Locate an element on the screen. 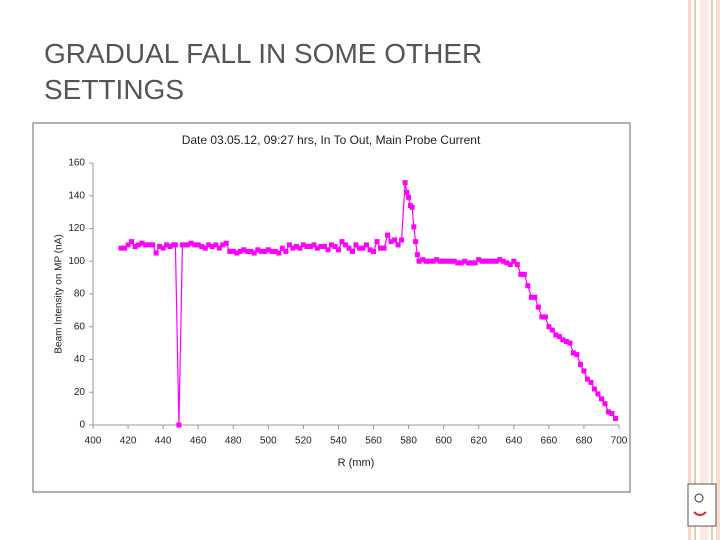 The image size is (720, 540). x-tick-label: 640 is located at coordinates (513, 441).